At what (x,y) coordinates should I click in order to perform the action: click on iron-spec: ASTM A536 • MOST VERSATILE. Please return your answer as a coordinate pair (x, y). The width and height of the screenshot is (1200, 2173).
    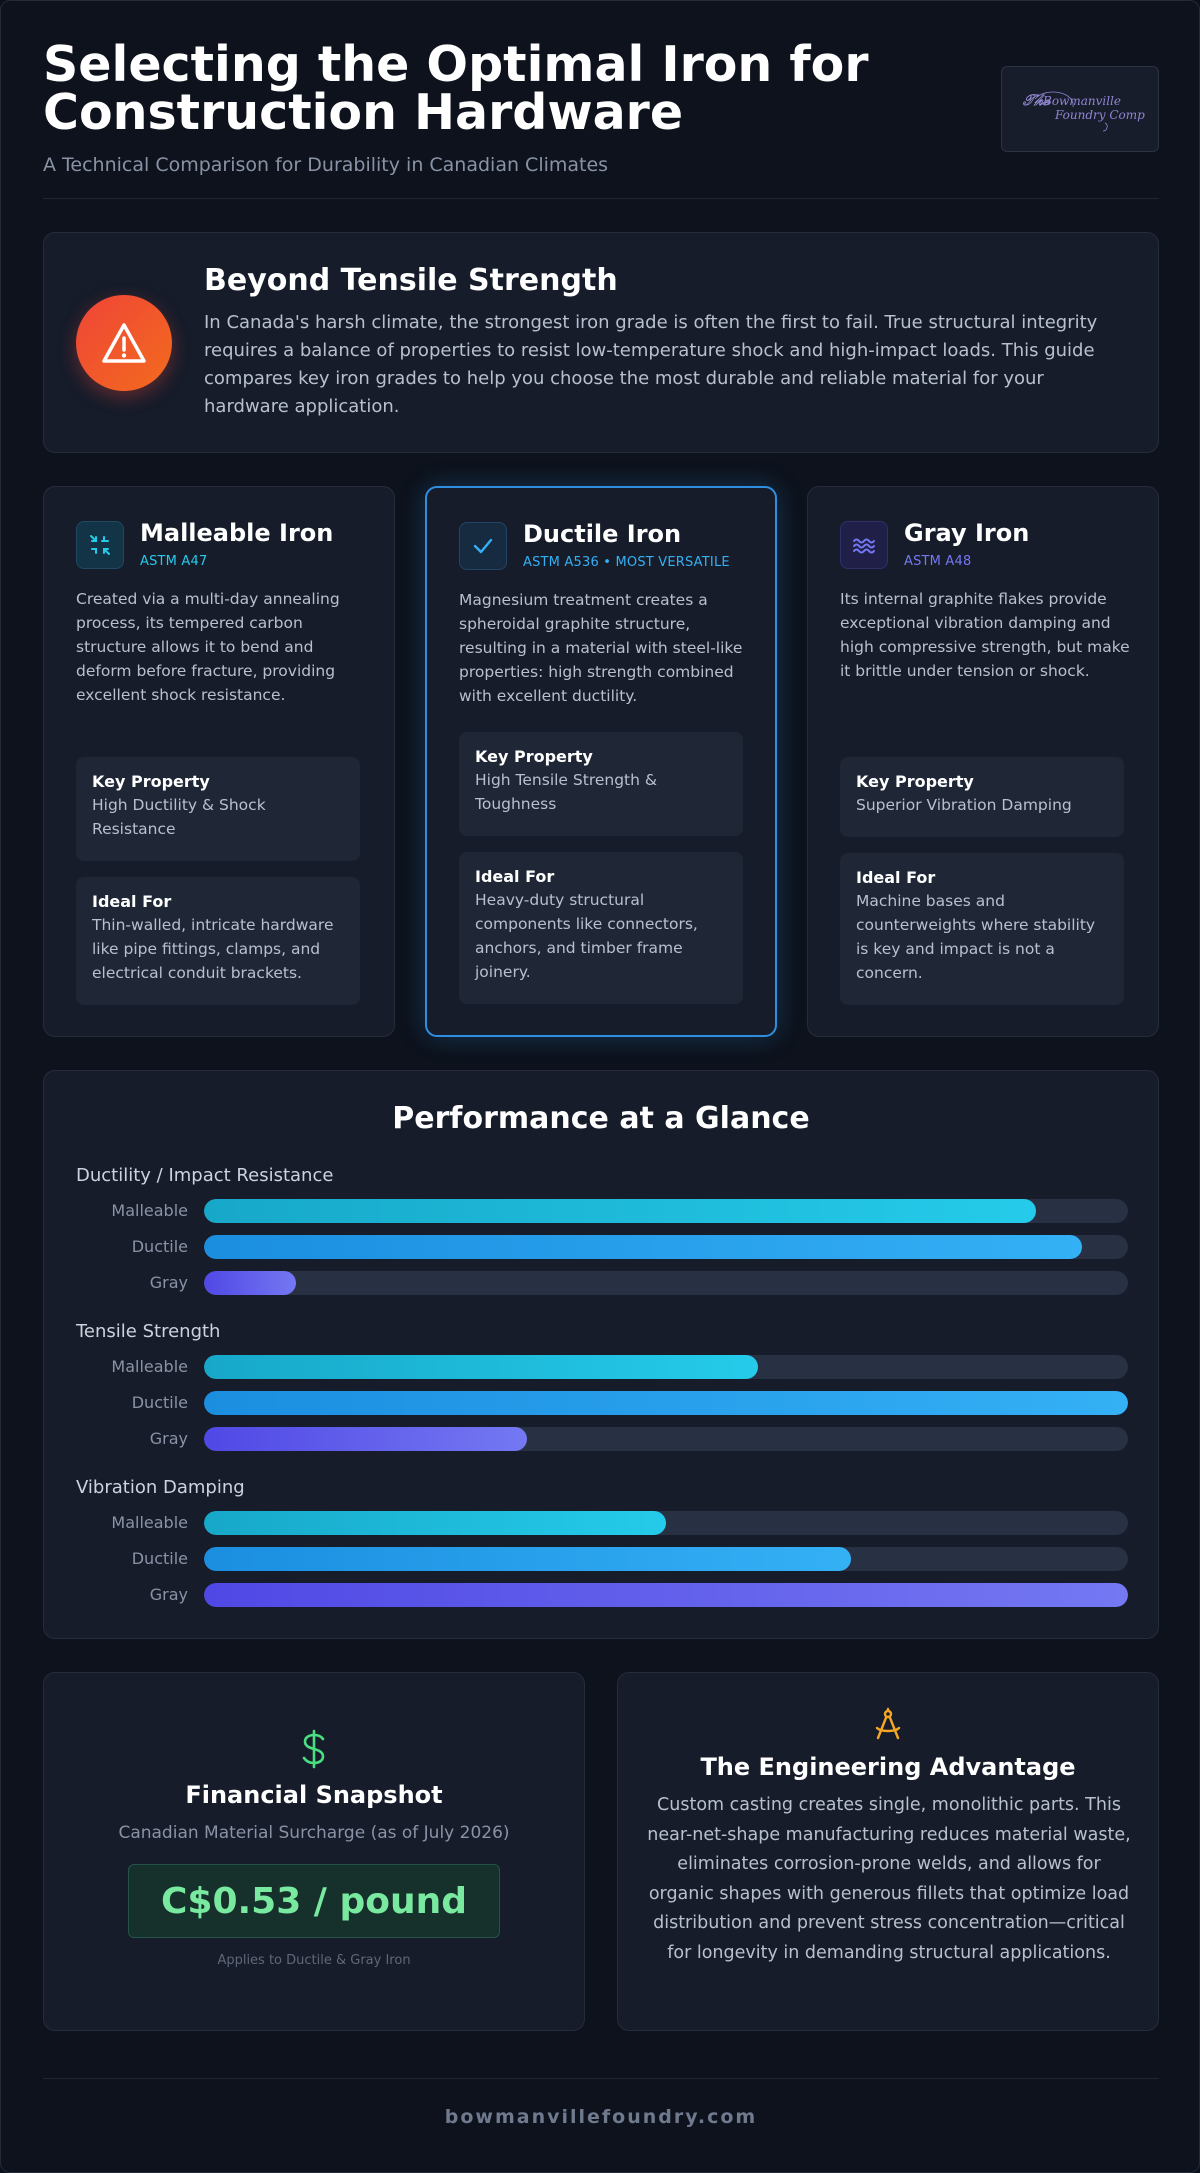
    Looking at the image, I should click on (626, 562).